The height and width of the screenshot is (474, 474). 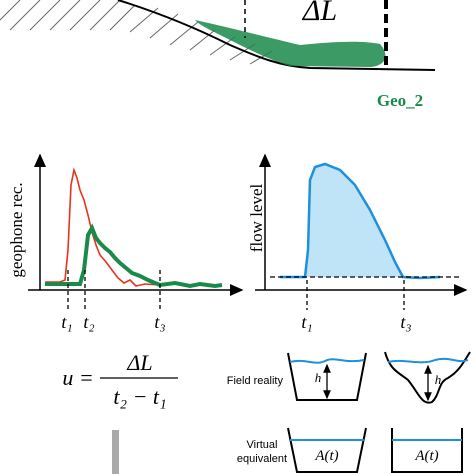 I want to click on signal-red, so click(x=103, y=227).